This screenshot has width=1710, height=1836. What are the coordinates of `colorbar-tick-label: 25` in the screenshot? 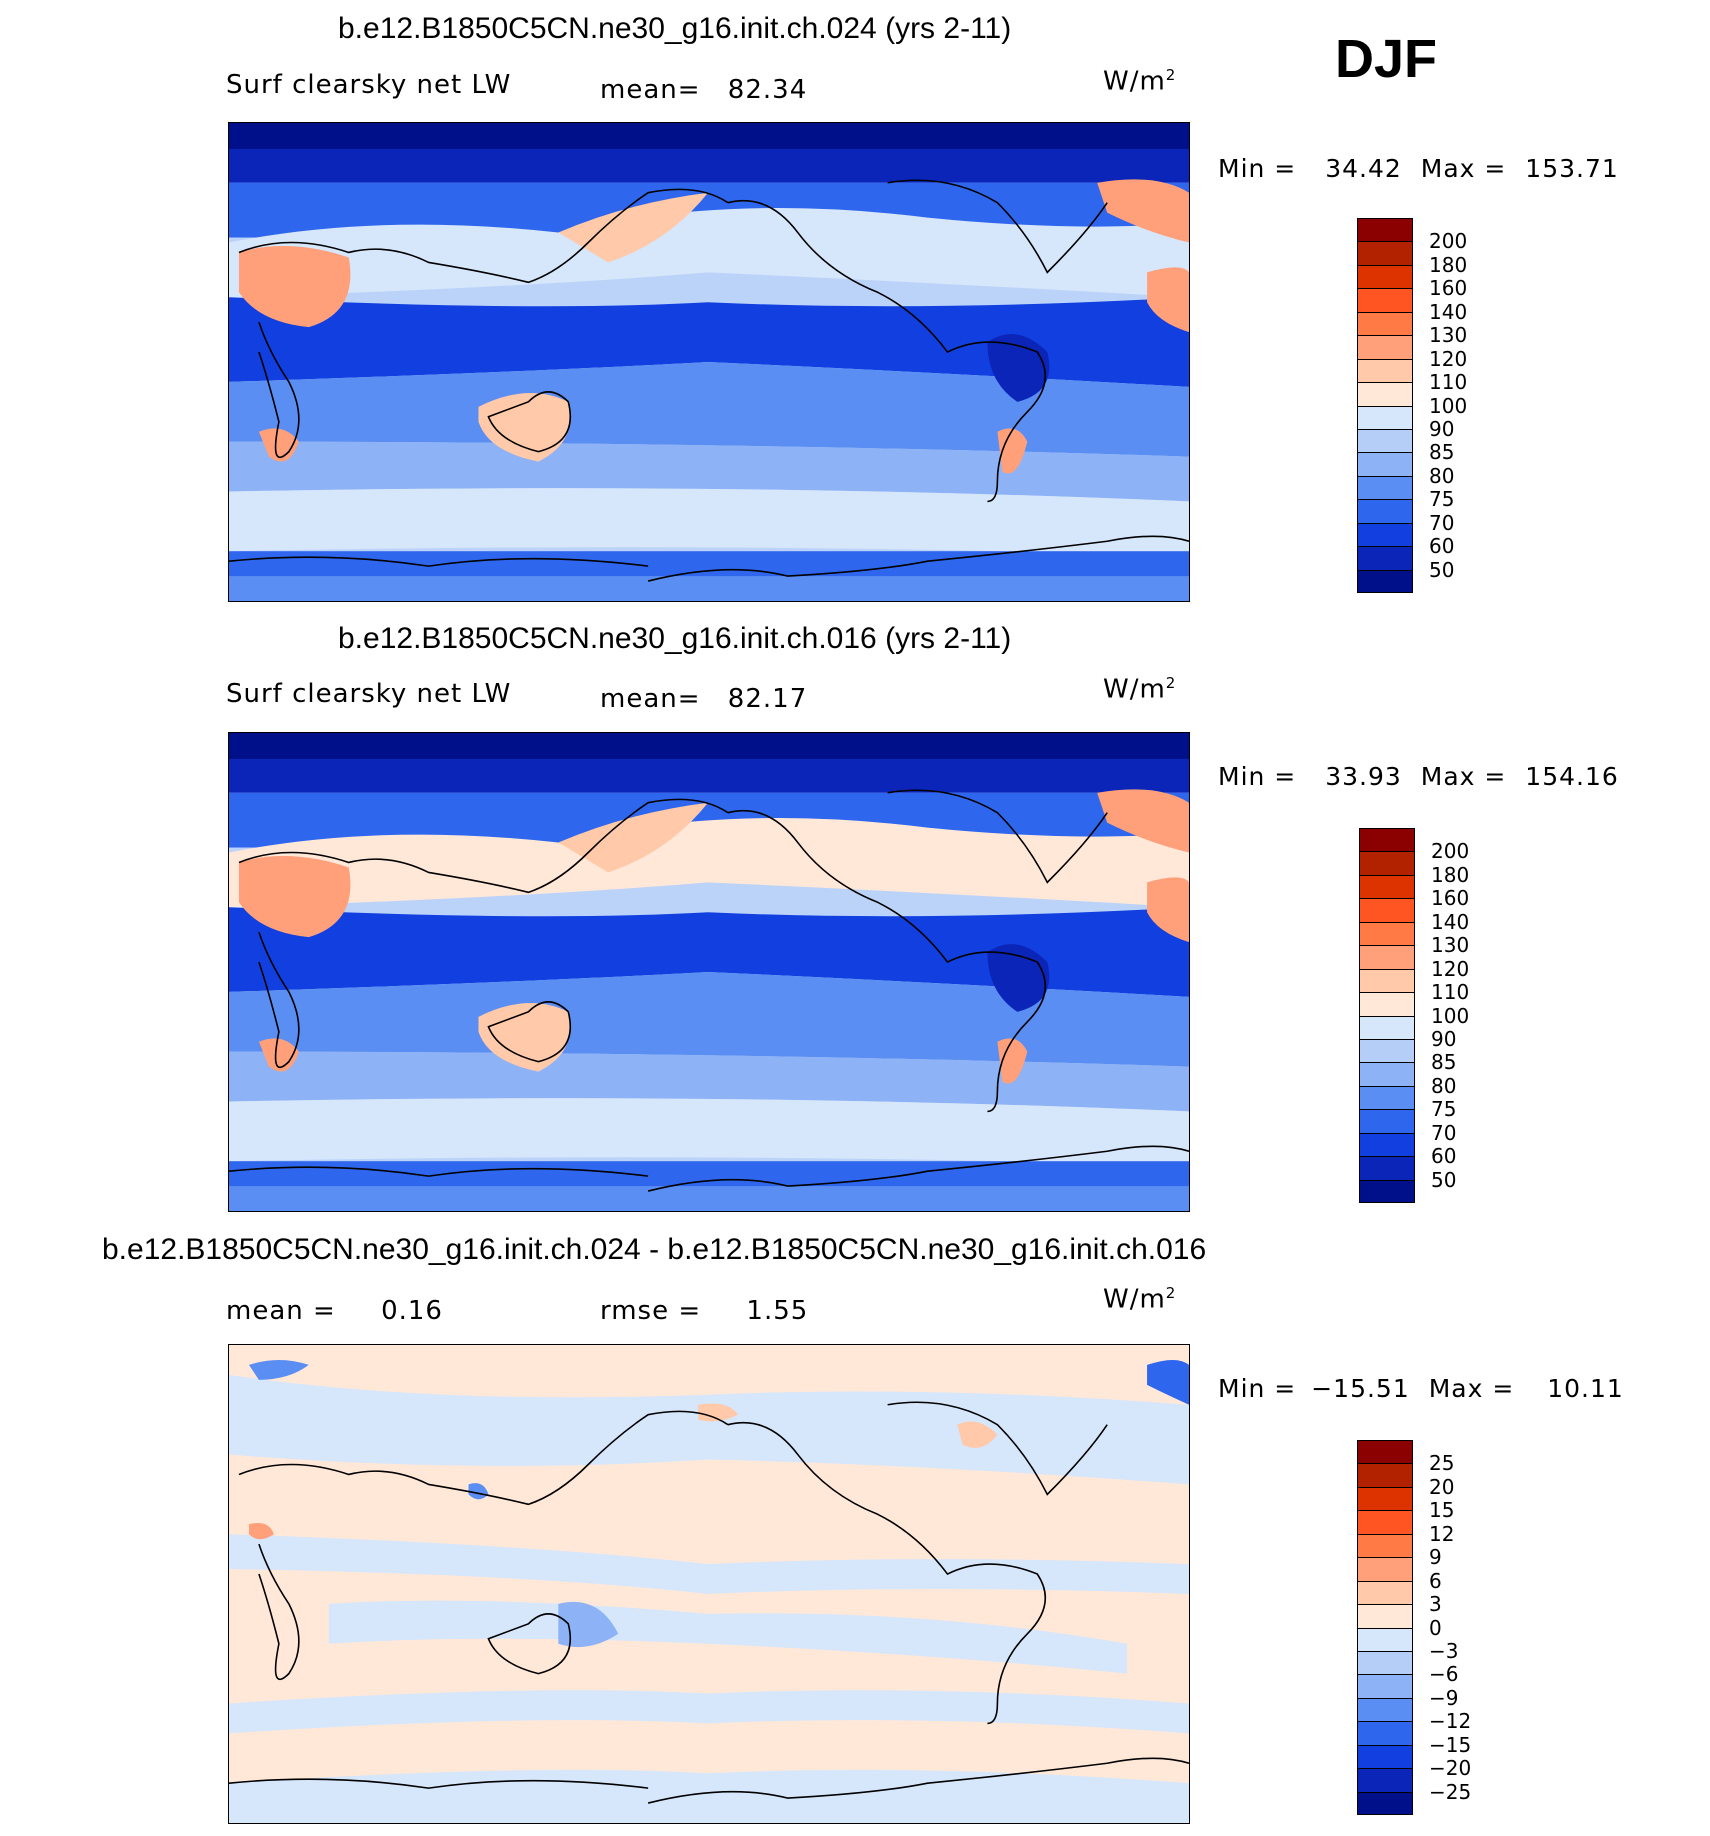 It's located at (1442, 1463).